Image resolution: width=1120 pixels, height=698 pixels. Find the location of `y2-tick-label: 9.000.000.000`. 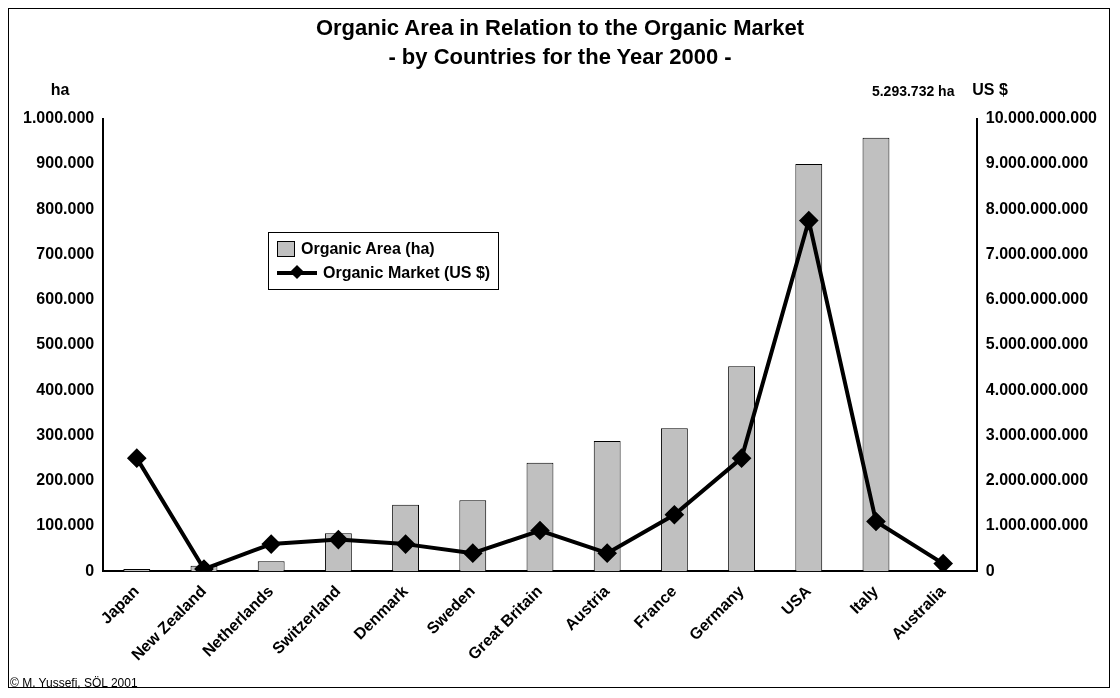

y2-tick-label: 9.000.000.000 is located at coordinates (1037, 163).